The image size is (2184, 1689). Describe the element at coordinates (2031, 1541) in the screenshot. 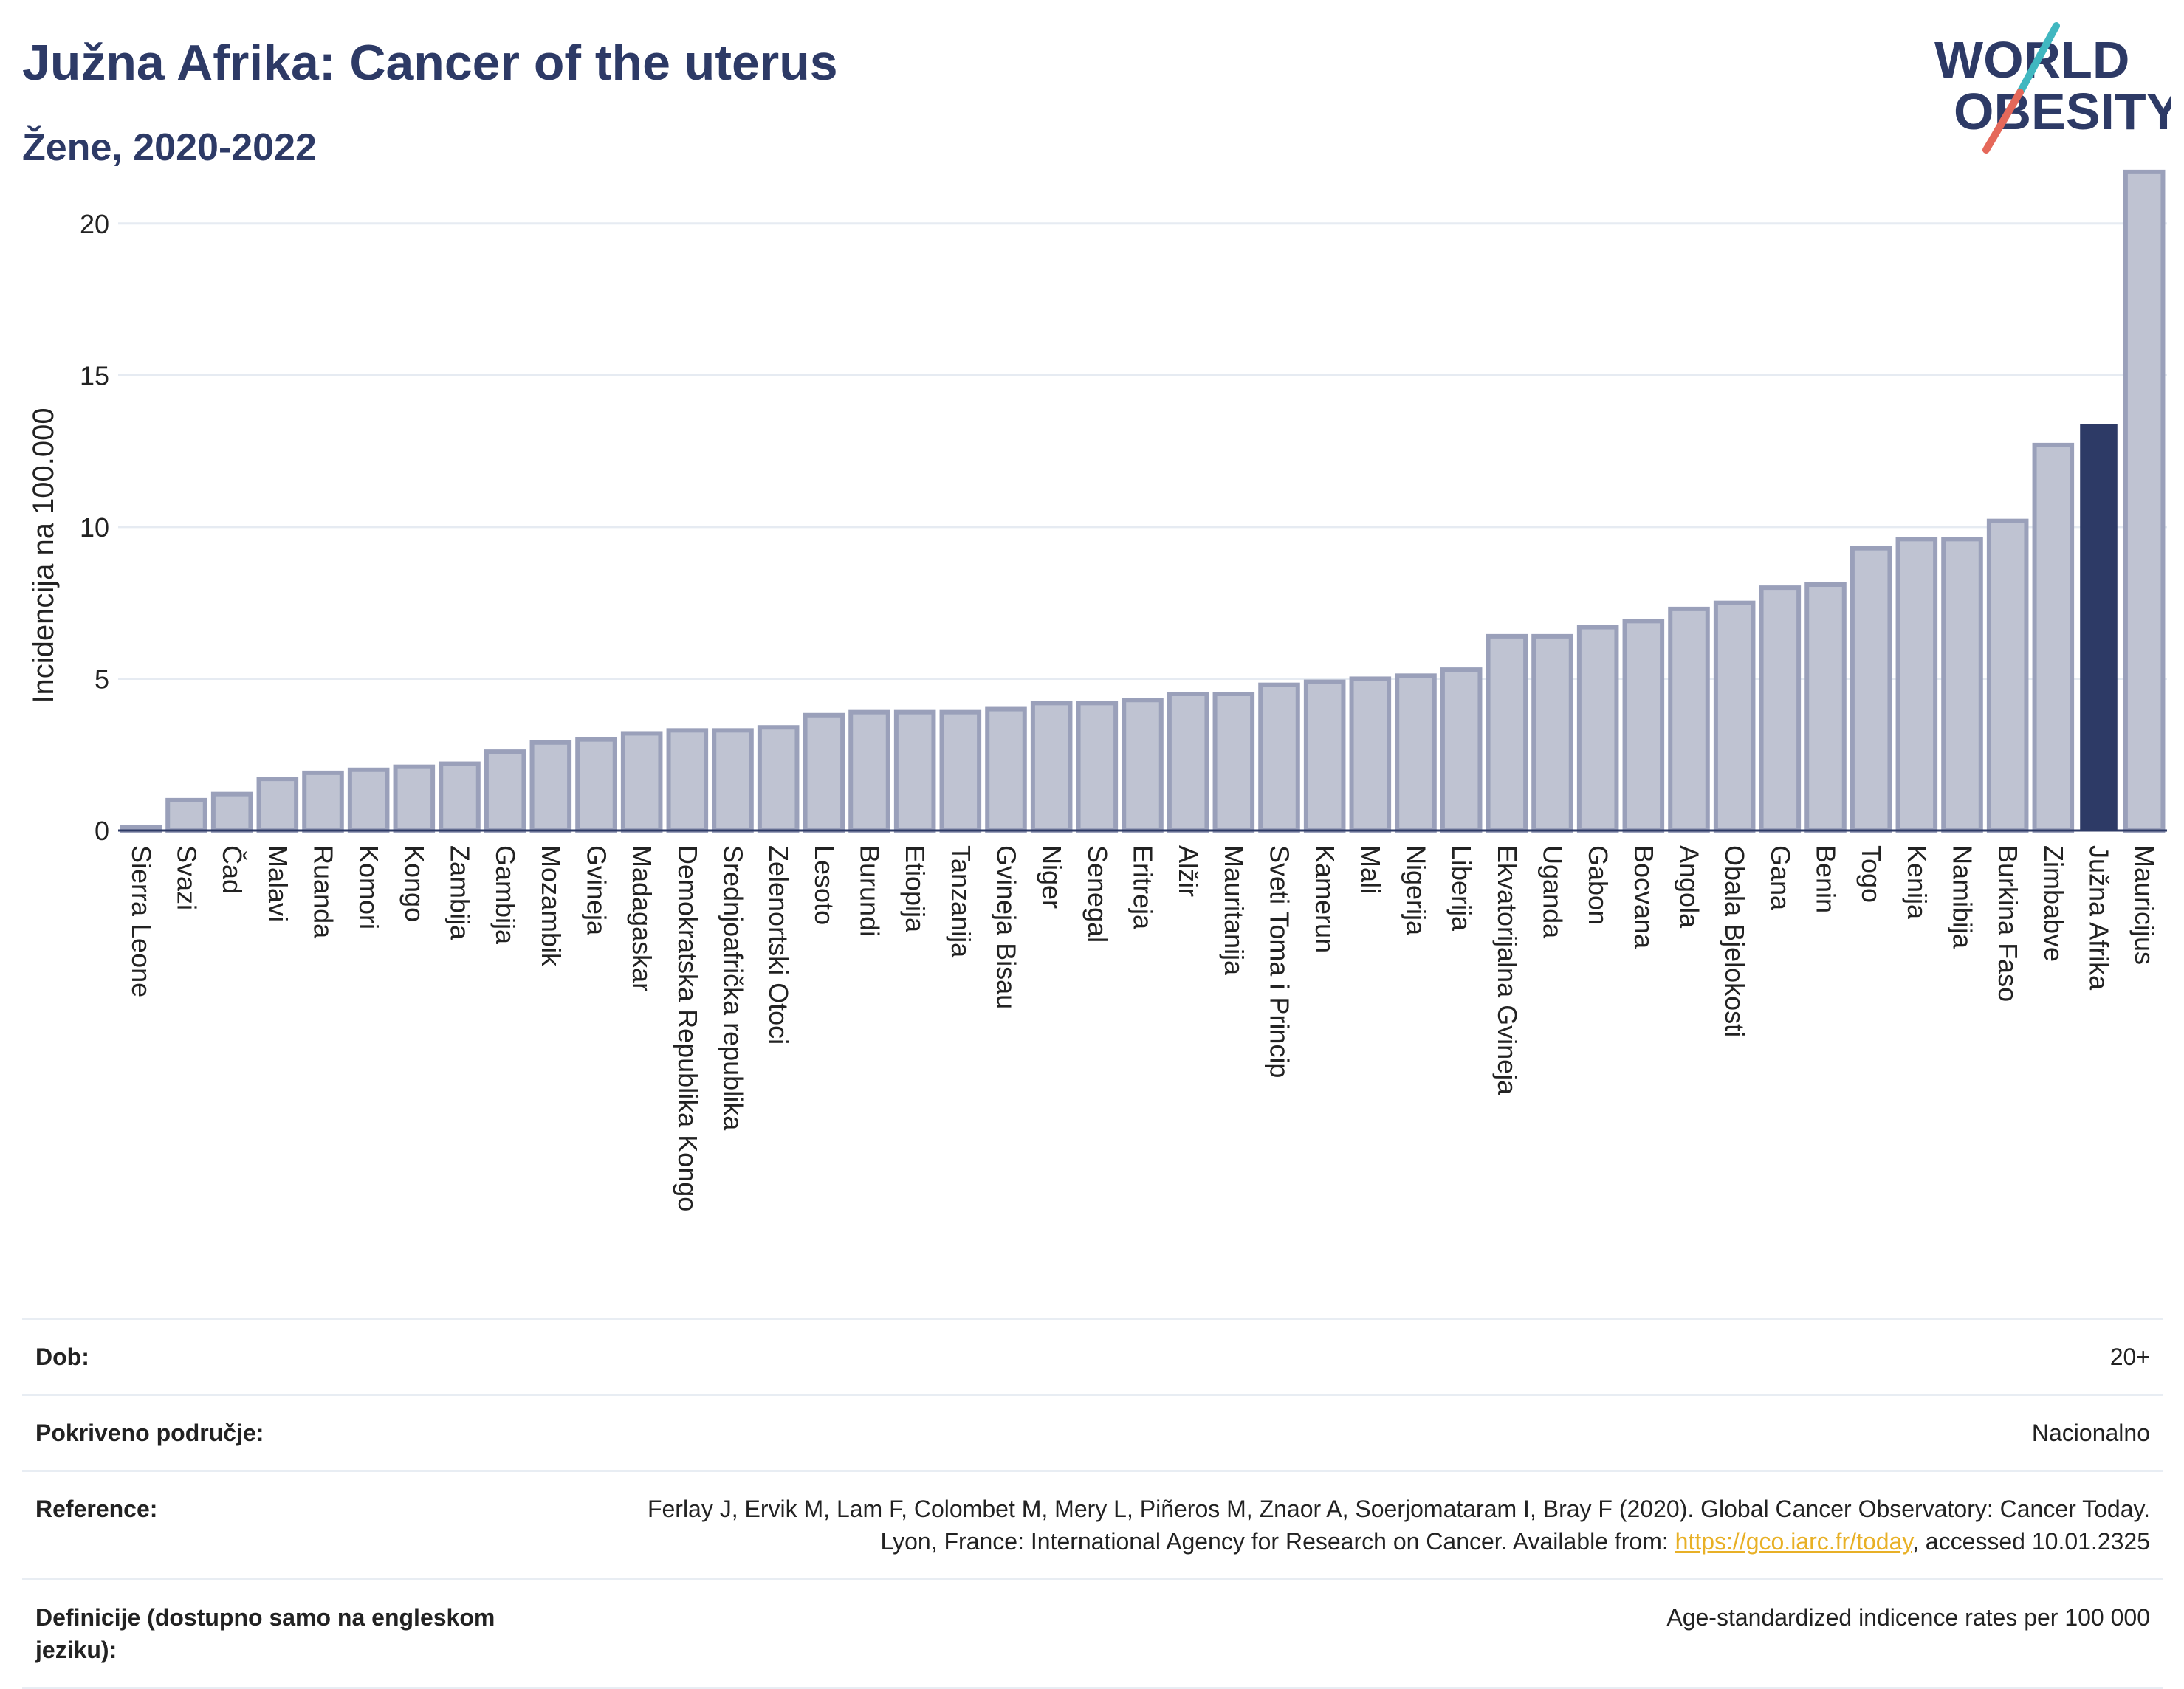

I see `reference-tail: , accessed 10.01.2325` at that location.